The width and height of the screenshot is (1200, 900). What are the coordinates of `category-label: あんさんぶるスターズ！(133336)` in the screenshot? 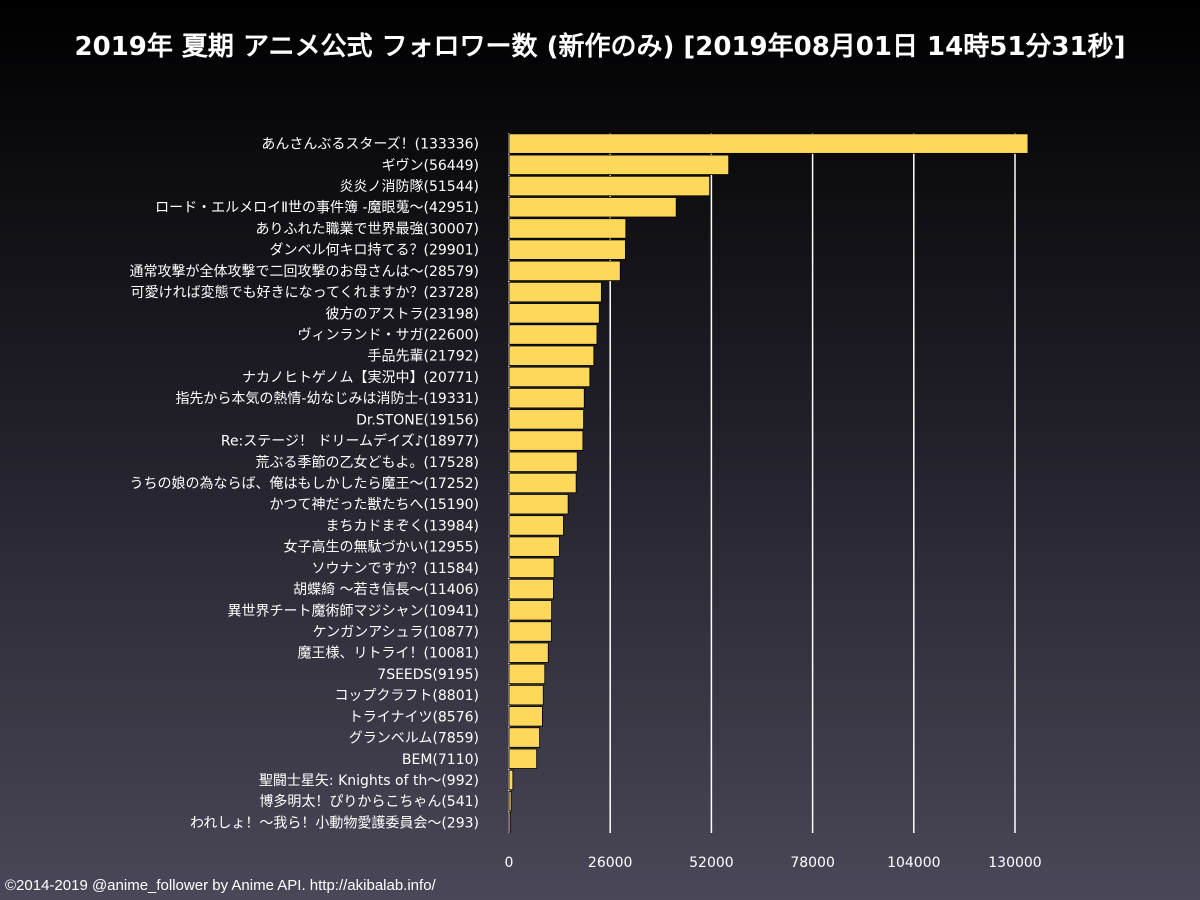 It's located at (370, 145).